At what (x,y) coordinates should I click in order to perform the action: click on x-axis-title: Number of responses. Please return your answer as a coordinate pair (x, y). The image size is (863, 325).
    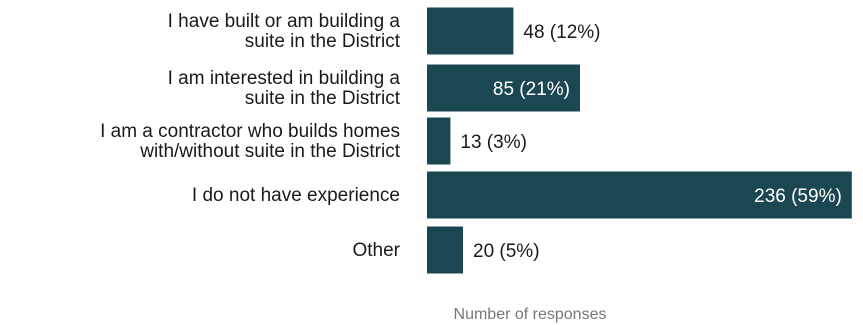
    Looking at the image, I should click on (530, 314).